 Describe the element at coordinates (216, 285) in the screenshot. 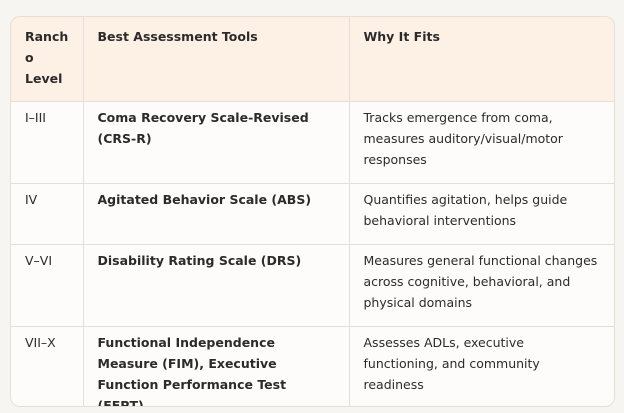

I see `tool-cell: Disability Rating Scale (DRS)` at that location.